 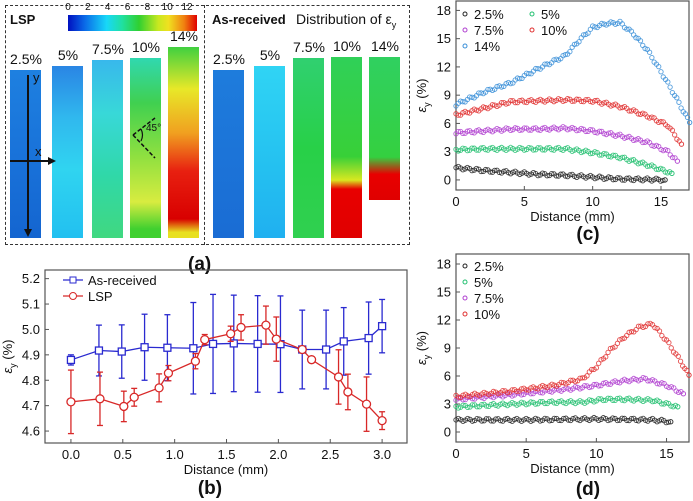 I want to click on y-axis-symbol: ε, so click(x=422, y=110).